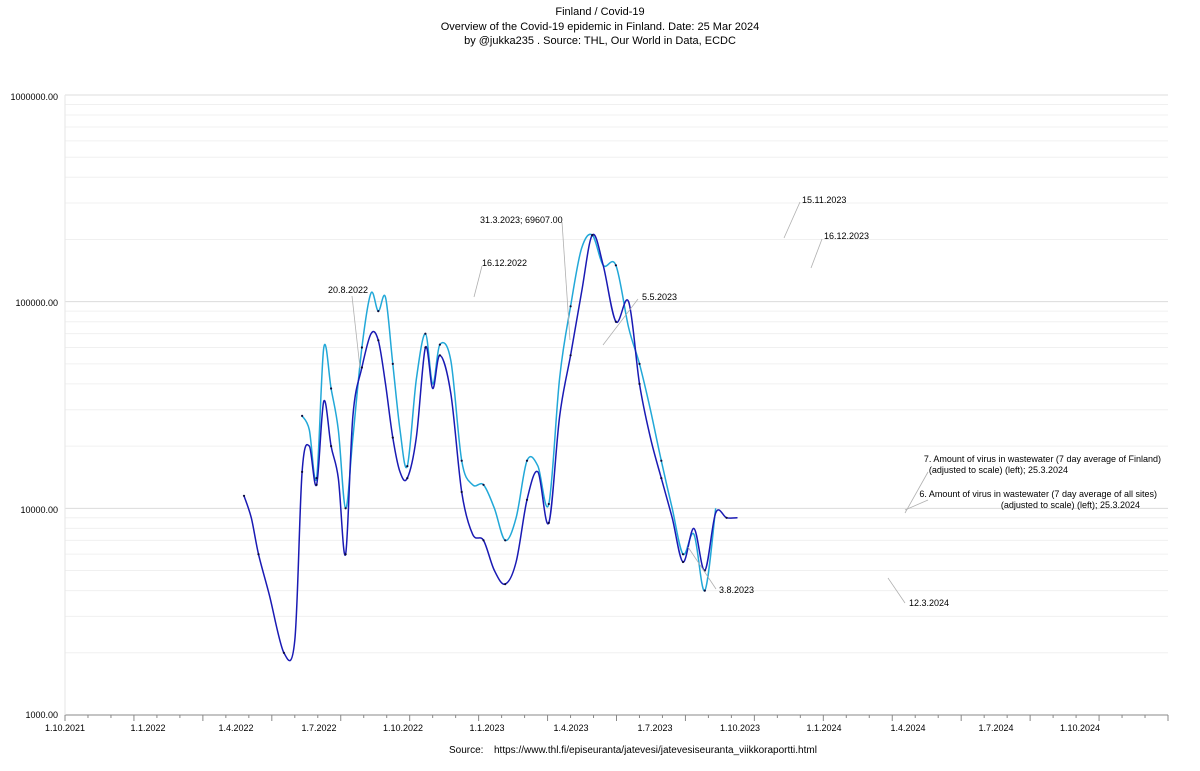 This screenshot has width=1200, height=771. I want to click on chart-title-line-1: Finland / Covid-19, so click(599, 12).